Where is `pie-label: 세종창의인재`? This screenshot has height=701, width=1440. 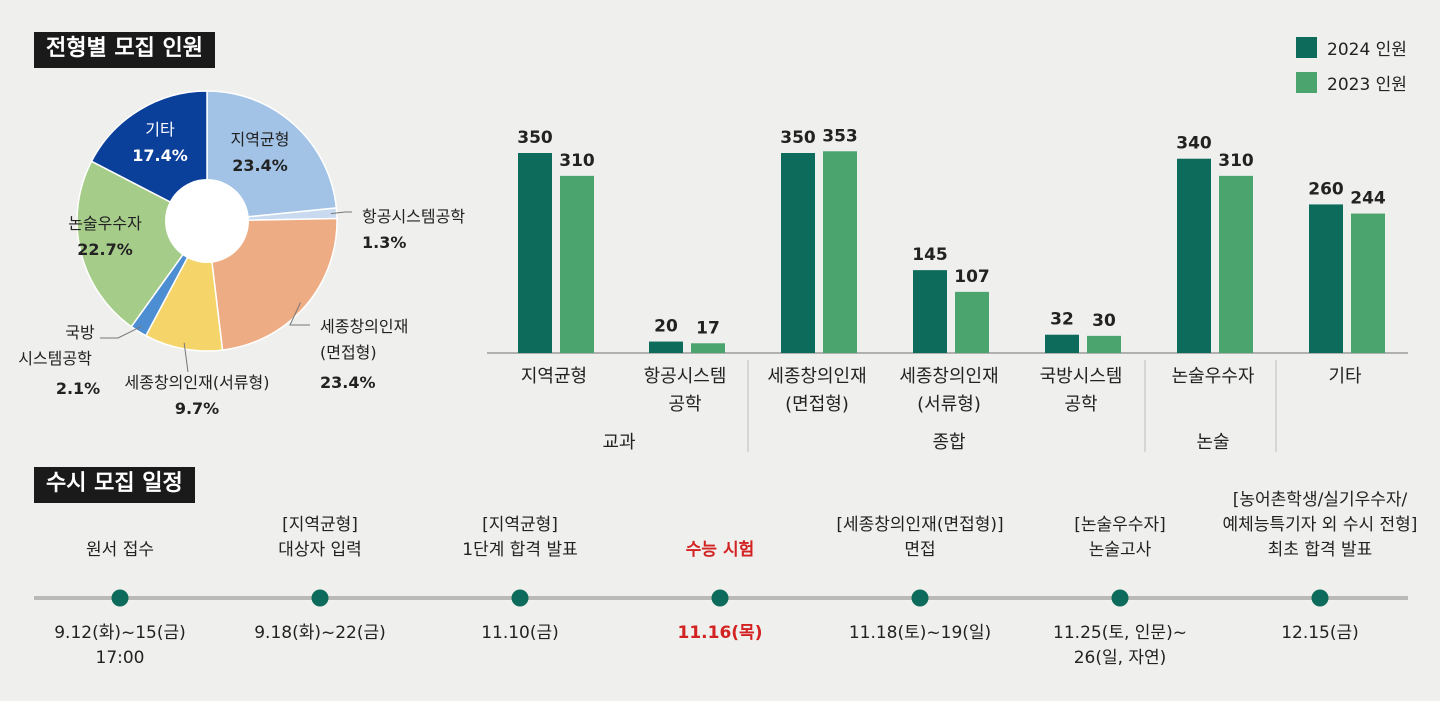 pie-label: 세종창의인재 is located at coordinates (364, 326).